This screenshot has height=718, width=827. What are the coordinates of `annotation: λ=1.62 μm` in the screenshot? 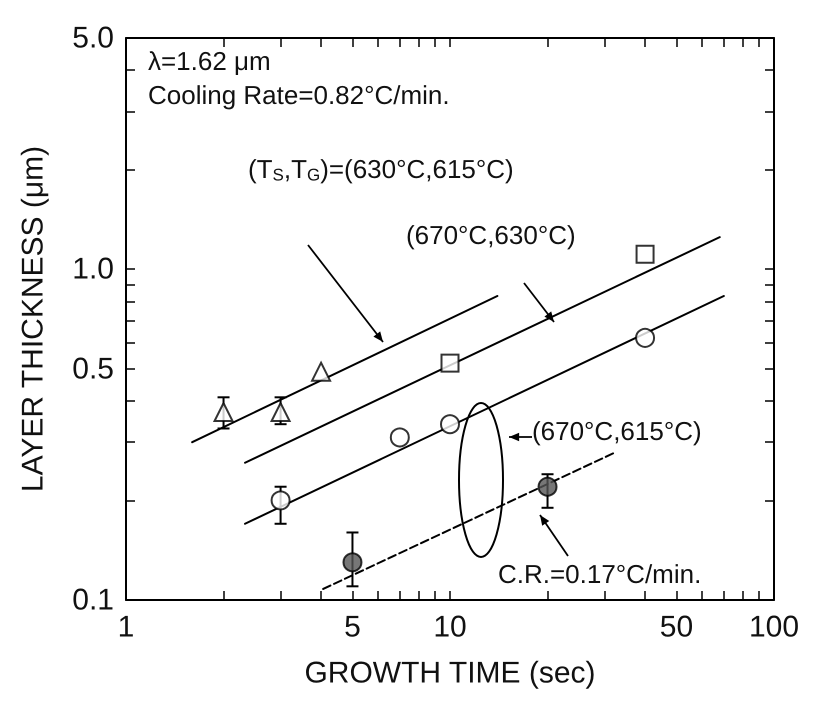 It's located at (209, 61).